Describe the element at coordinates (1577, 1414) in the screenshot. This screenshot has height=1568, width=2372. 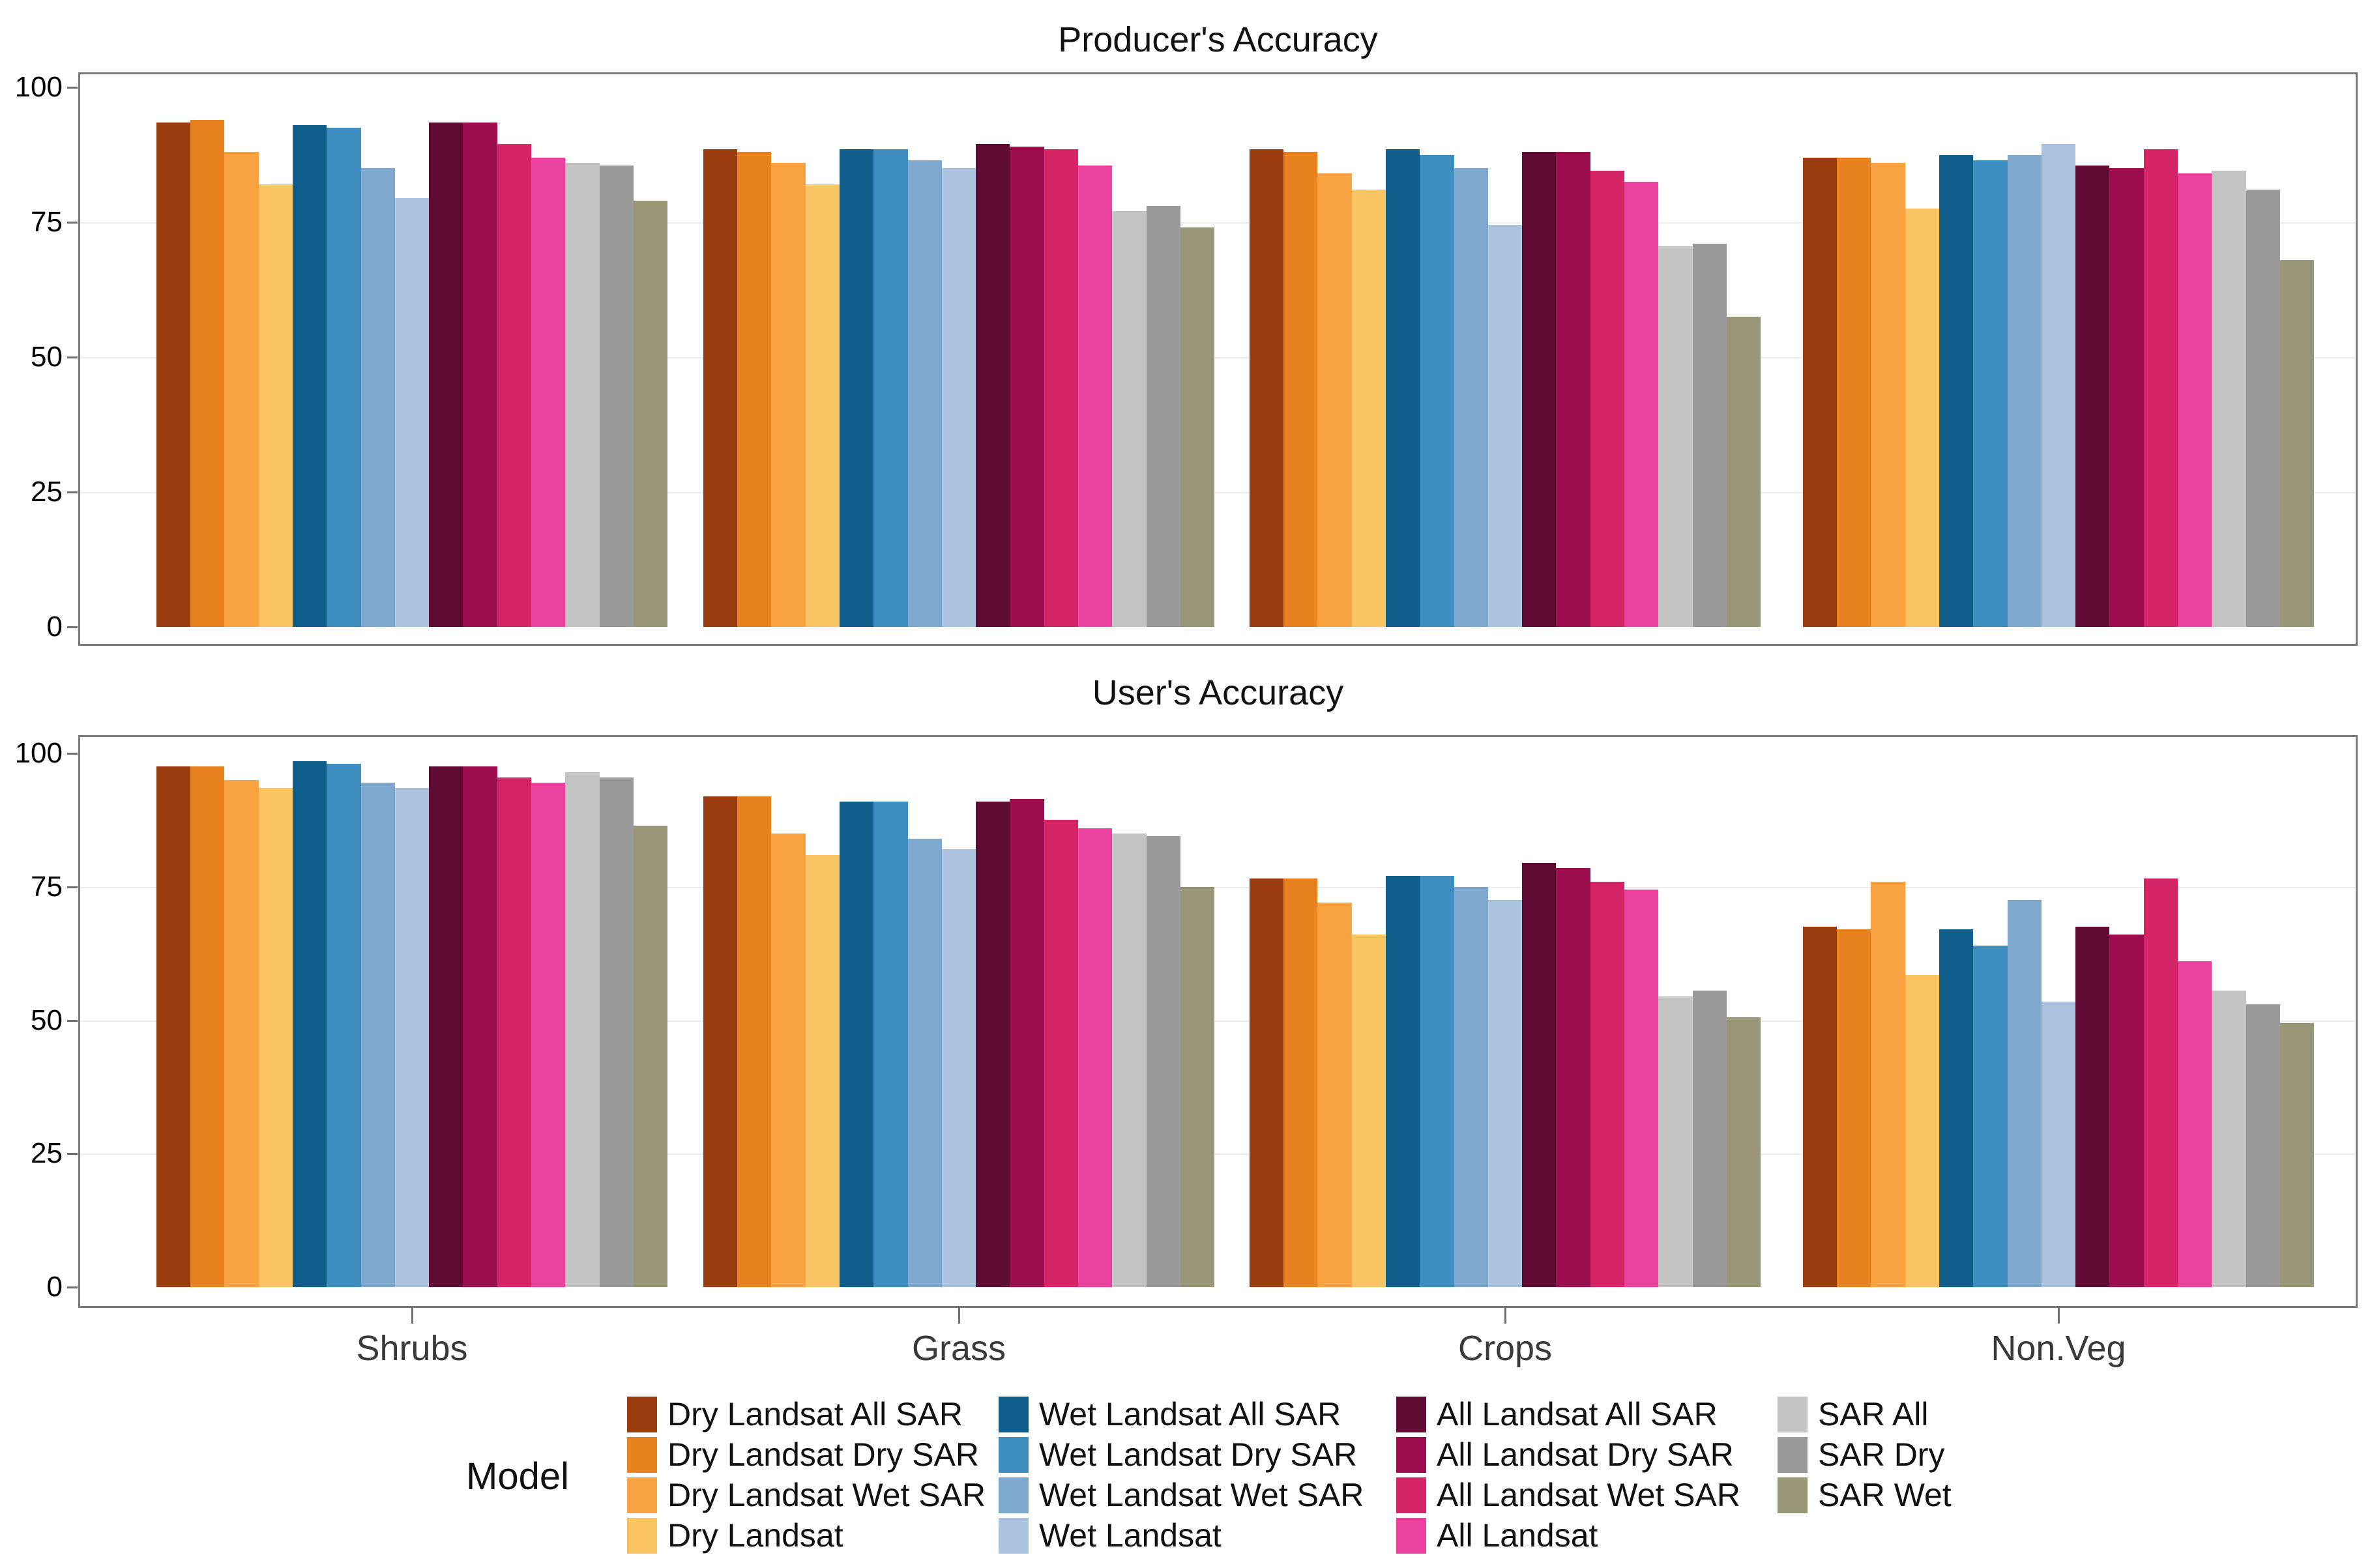
I see `legend-label-all-landsat-all-sar: All Landsat All SAR` at that location.